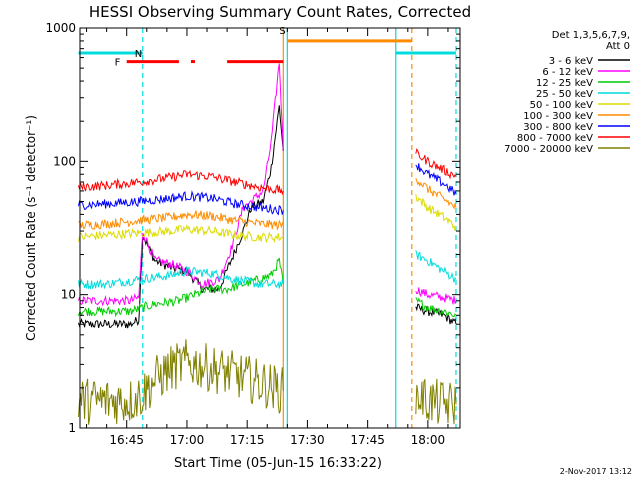  I want to click on x-tick-label: 16:45, so click(126, 440).